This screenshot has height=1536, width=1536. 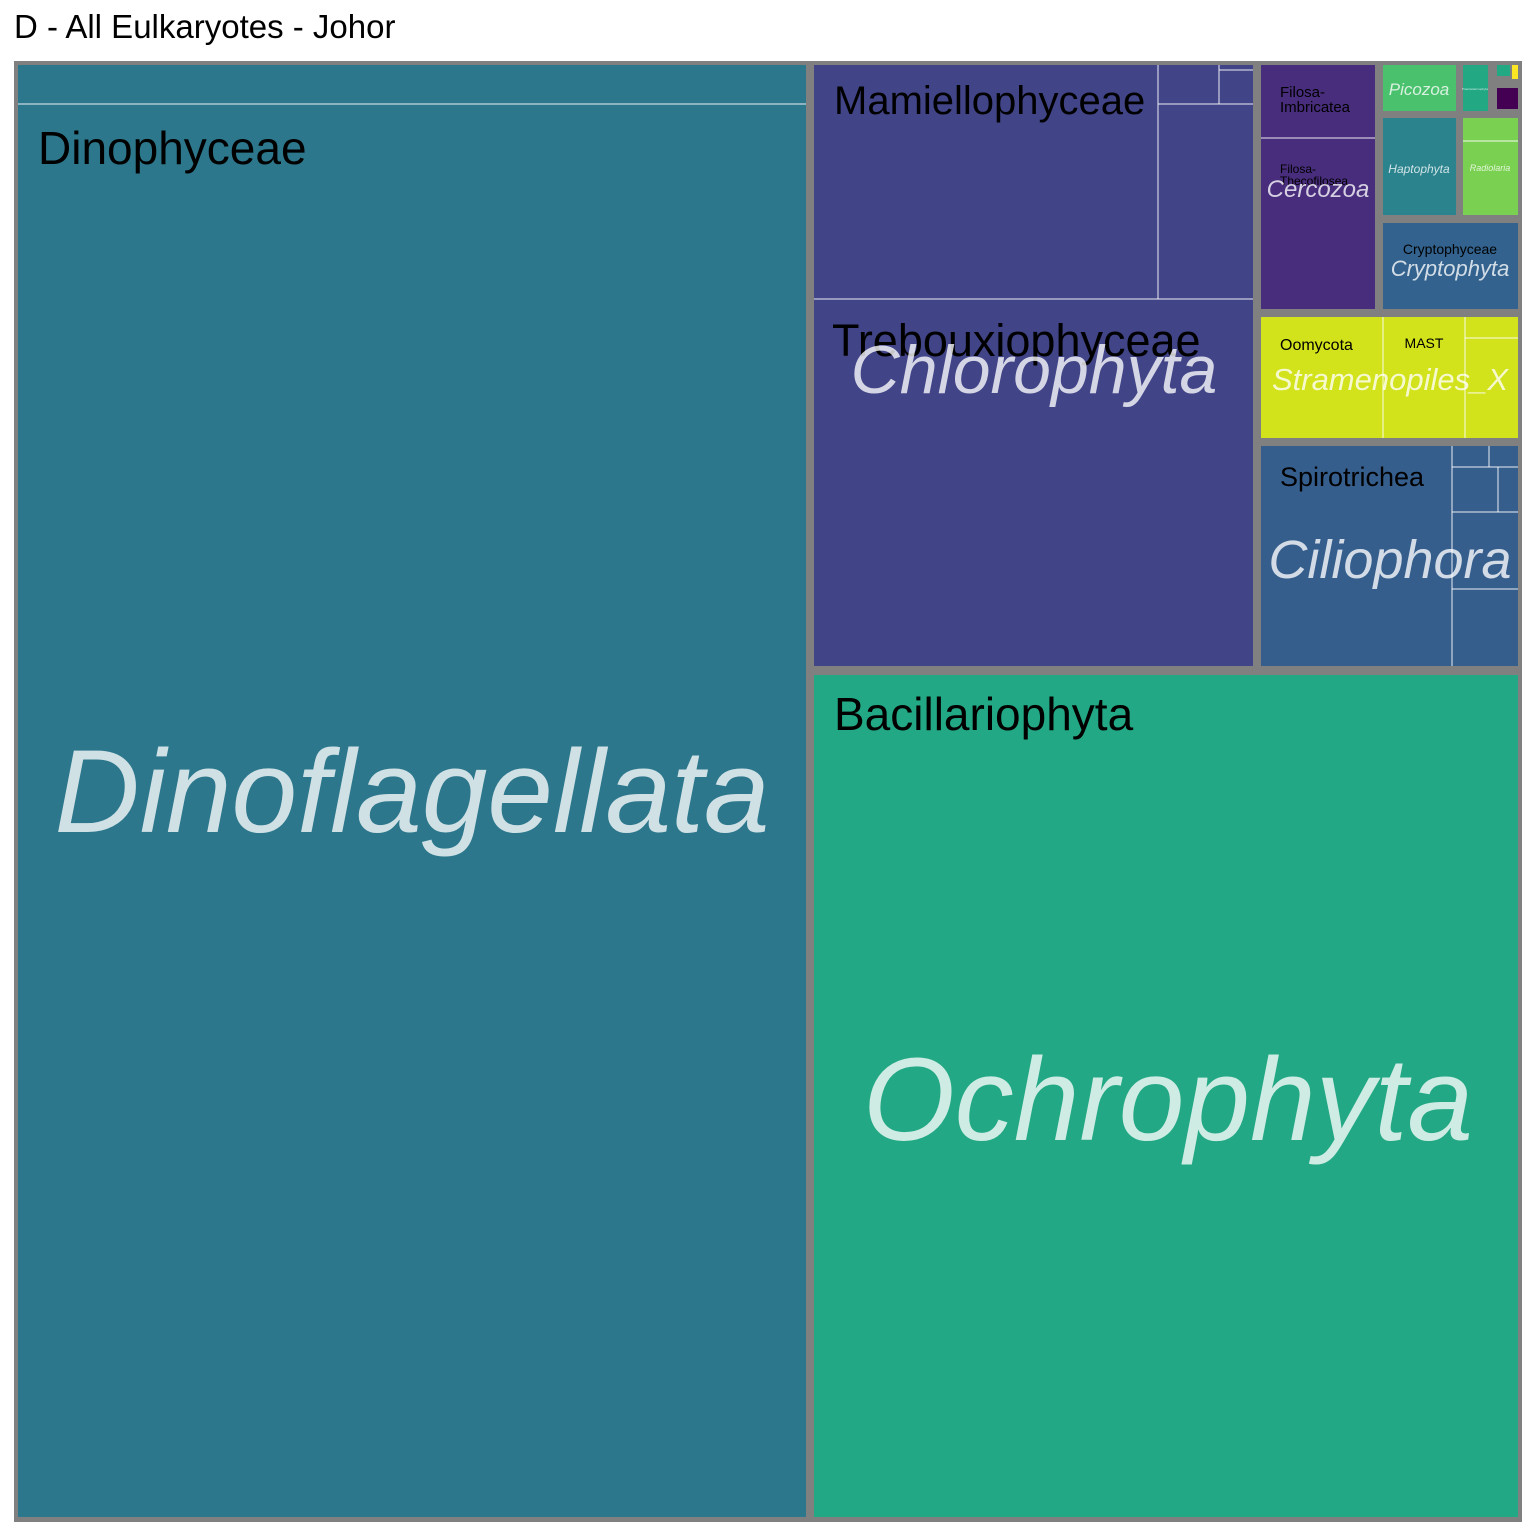 I want to click on label-picozoa: Picozoa, so click(x=1419, y=89).